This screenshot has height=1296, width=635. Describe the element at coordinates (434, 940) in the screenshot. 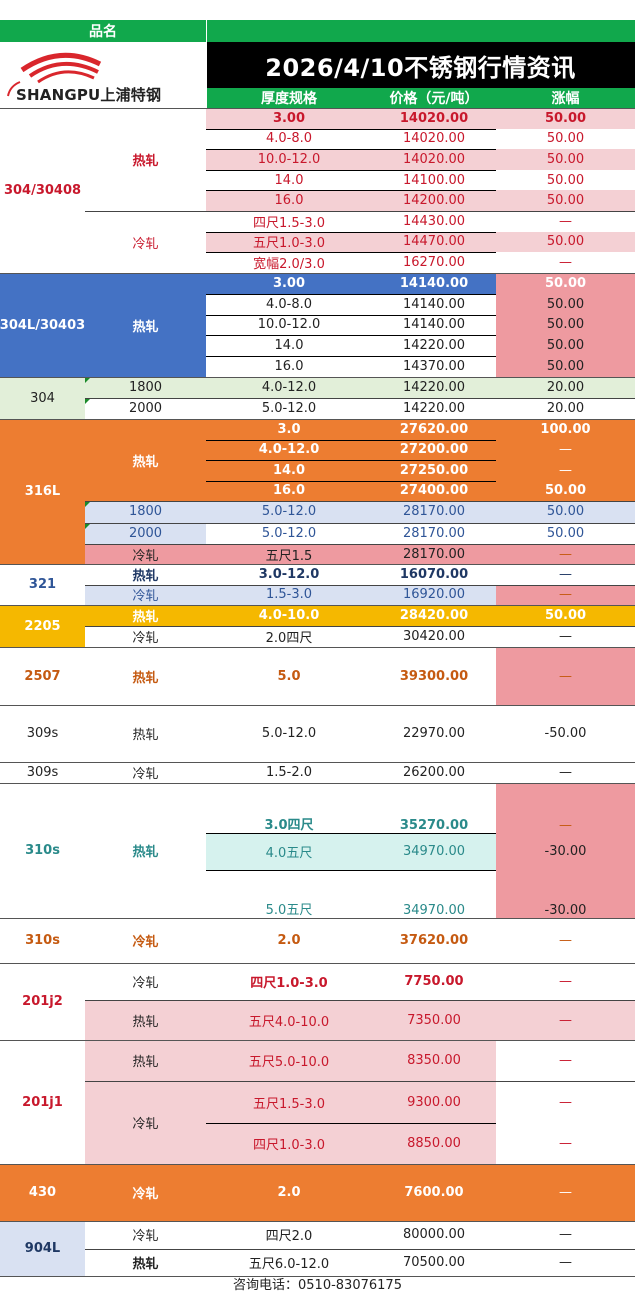

I see `price-cell: 37620.00` at that location.